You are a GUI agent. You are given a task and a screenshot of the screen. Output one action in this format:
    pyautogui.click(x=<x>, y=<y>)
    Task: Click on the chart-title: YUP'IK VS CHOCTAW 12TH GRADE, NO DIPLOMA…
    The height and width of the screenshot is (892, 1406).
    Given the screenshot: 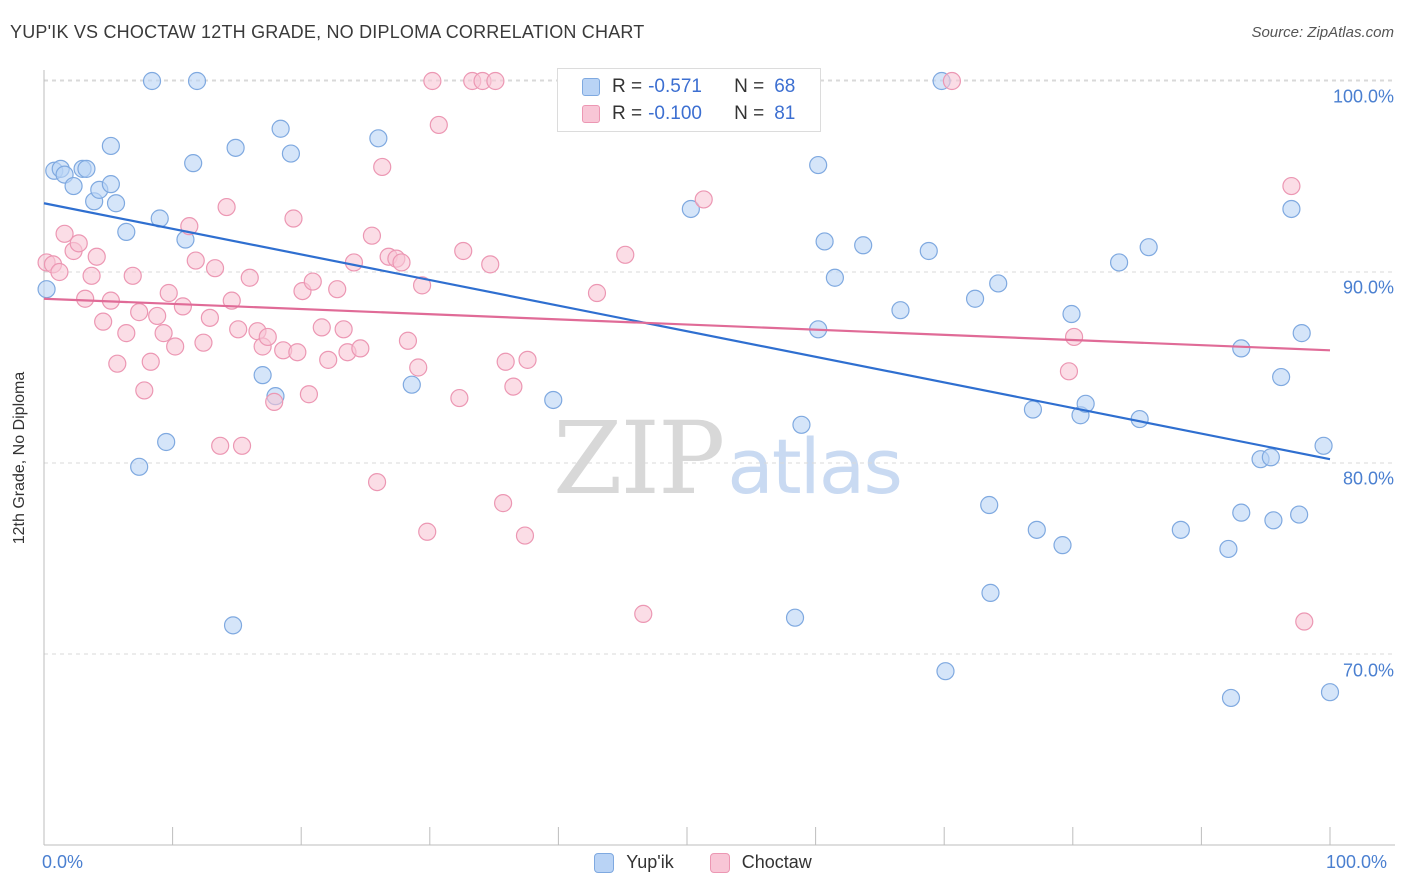 What is the action you would take?
    pyautogui.click(x=327, y=32)
    